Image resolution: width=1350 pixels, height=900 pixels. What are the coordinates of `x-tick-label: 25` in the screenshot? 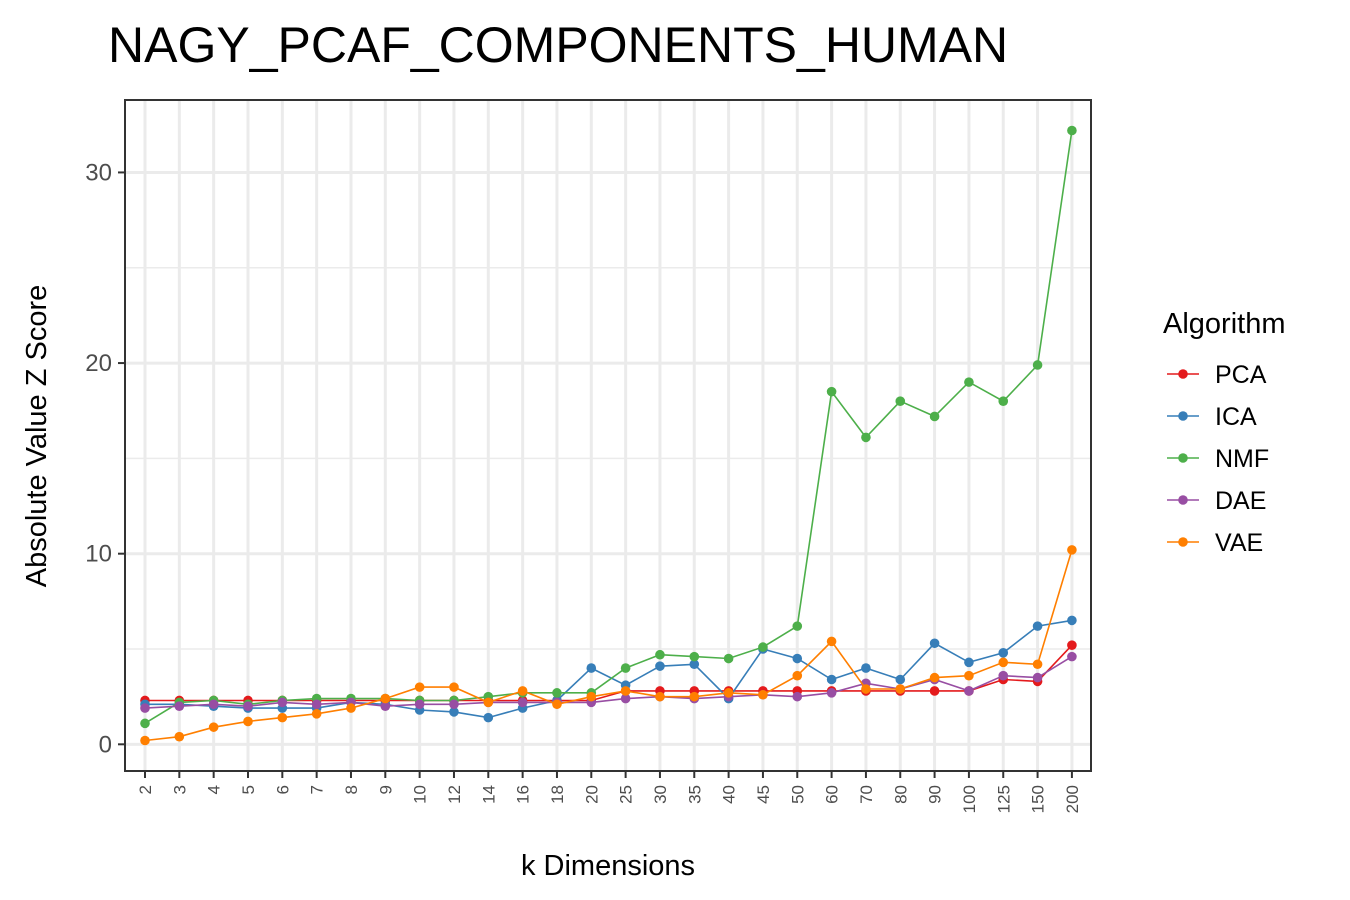 It's located at (626, 794).